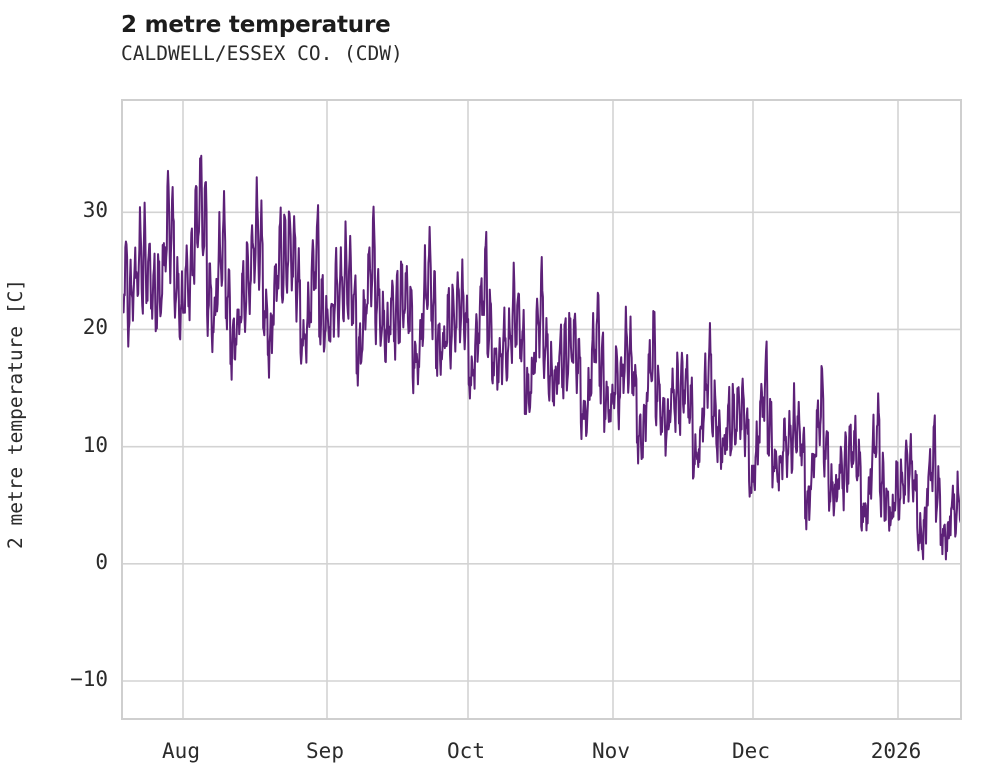 Image resolution: width=981 pixels, height=782 pixels. What do you see at coordinates (95, 210) in the screenshot?
I see `y-axis-tick-label: 30` at bounding box center [95, 210].